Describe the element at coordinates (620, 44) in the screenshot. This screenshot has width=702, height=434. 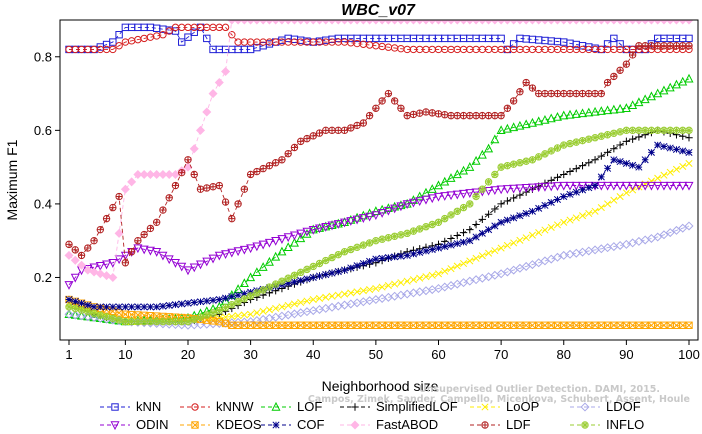
I see `point-knn` at that location.